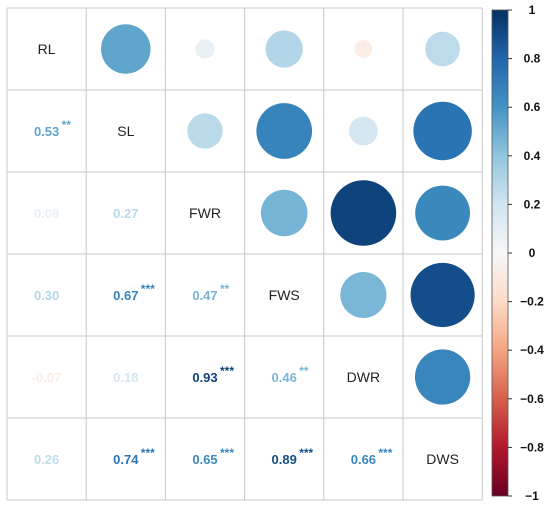  Describe the element at coordinates (284, 377) in the screenshot. I see `corr-value-dwr-fws: 0.46` at that location.